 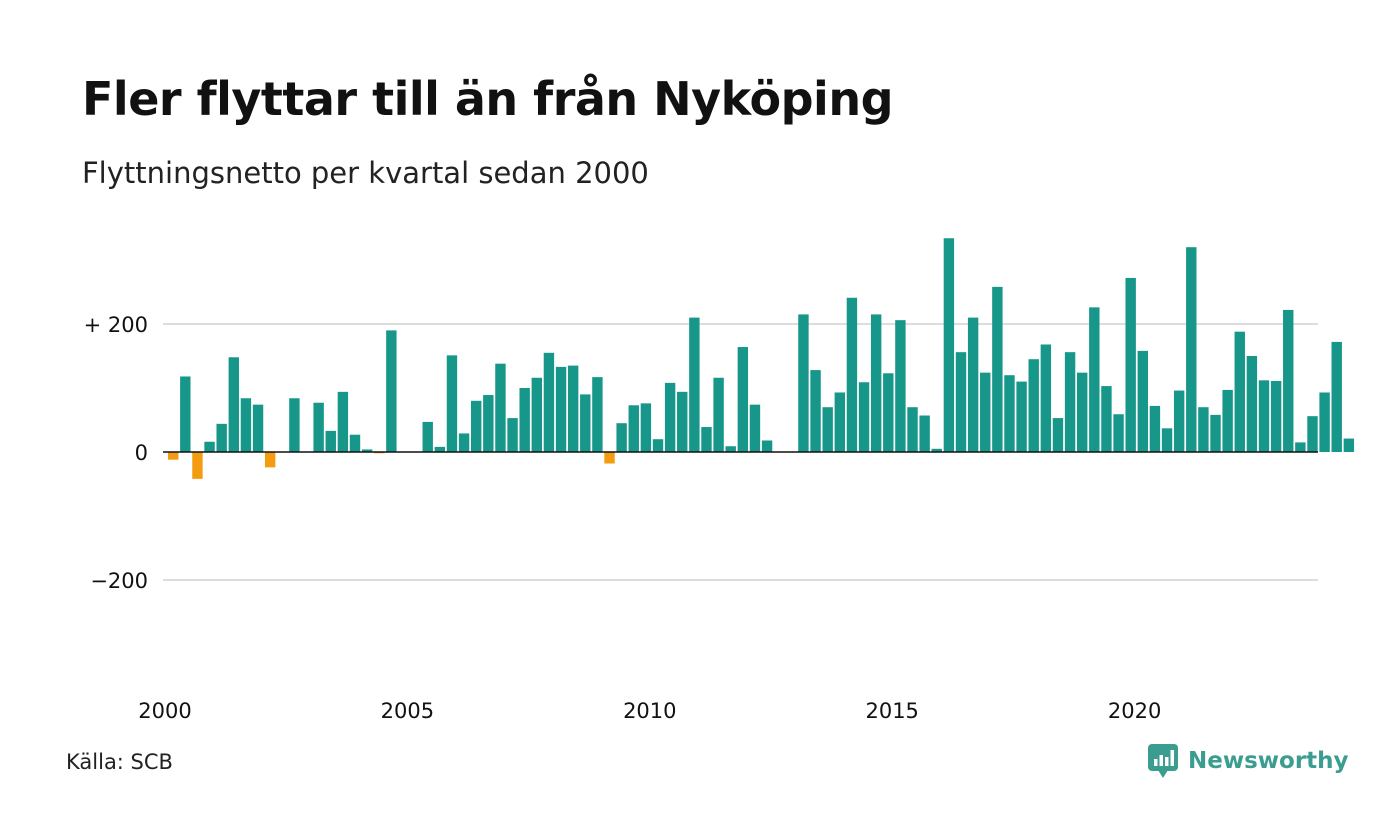 I want to click on x-tick-label: 2010, so click(x=649, y=711).